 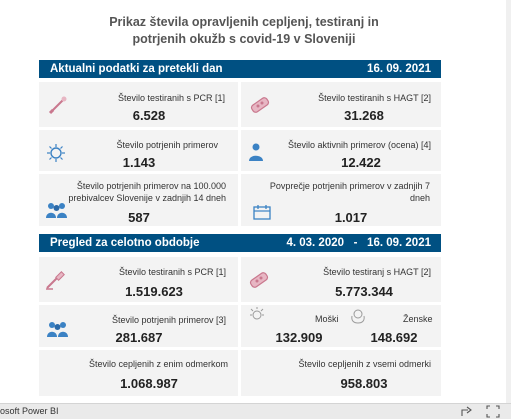 What do you see at coordinates (158, 364) in the screenshot?
I see `total-vacc-one-label: Število cepljenih z enim odmerkom` at bounding box center [158, 364].